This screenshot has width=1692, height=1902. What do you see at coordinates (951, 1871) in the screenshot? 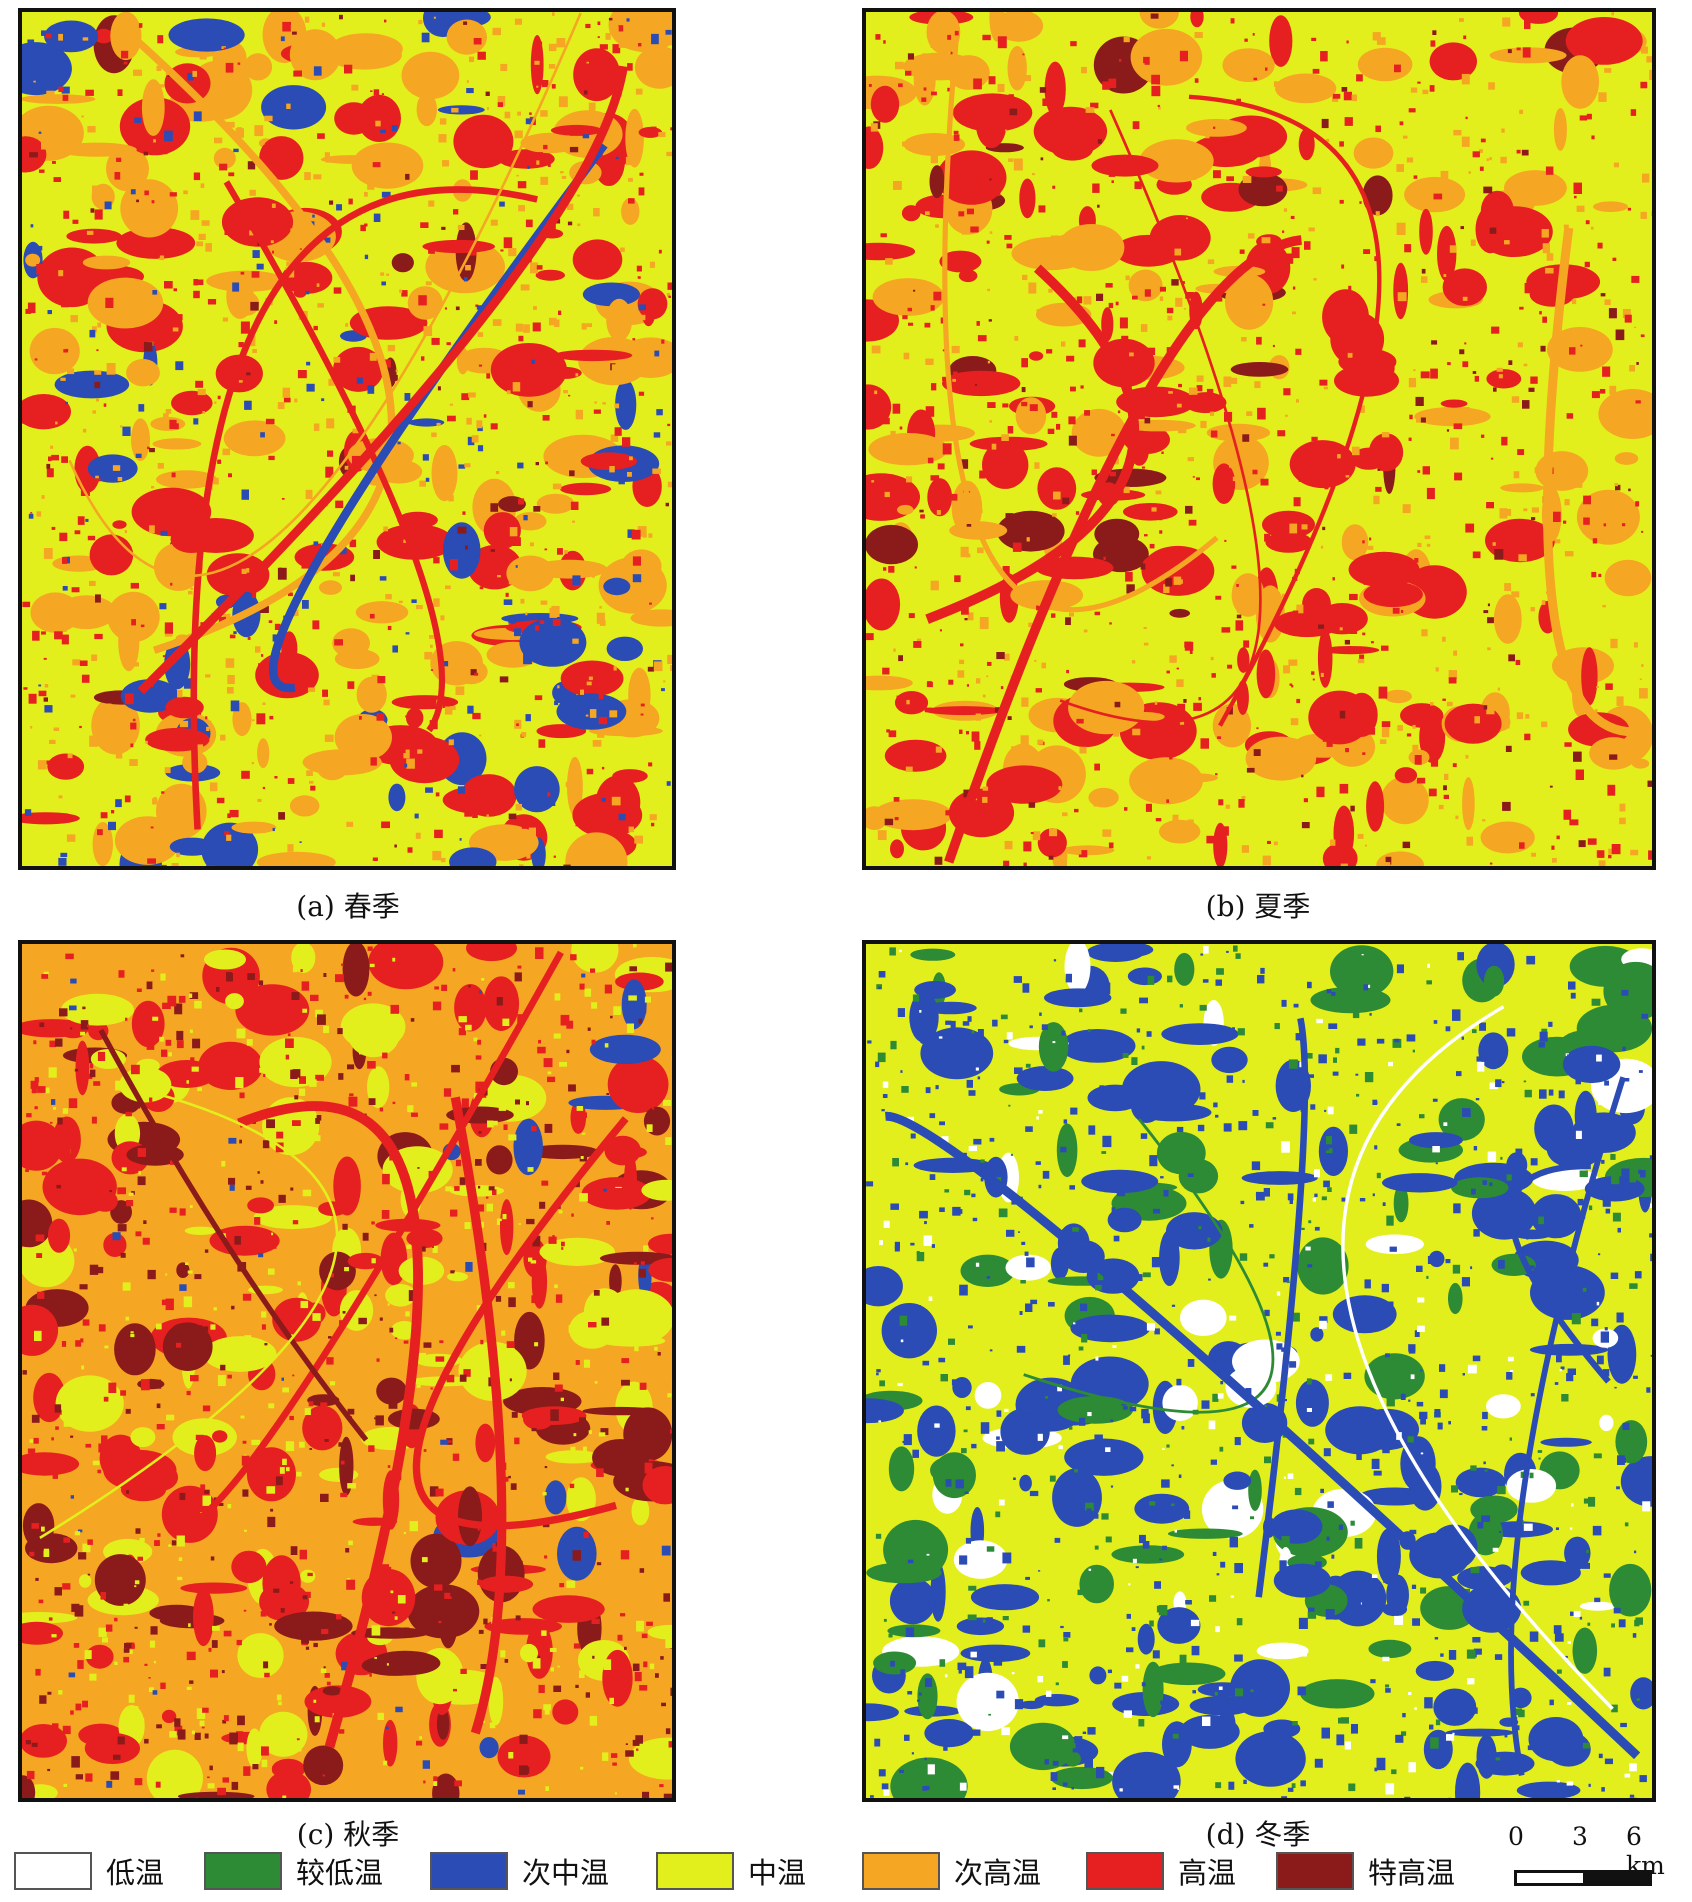
I see `legend-item-sub-high: 次高温` at bounding box center [951, 1871].